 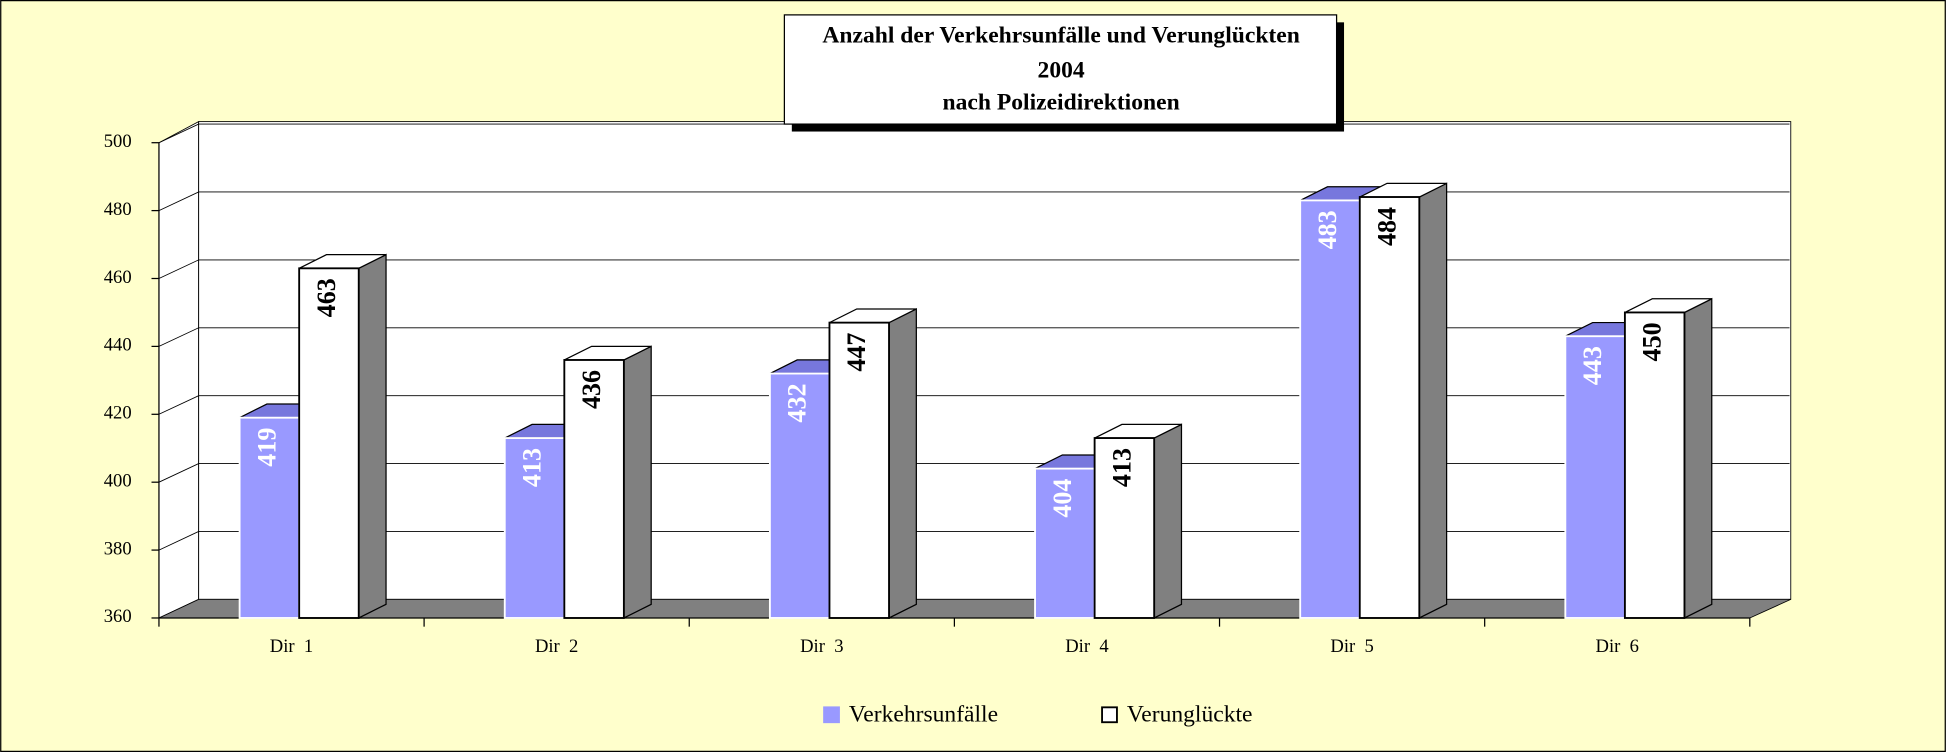 I want to click on x-tick-label: Dir 5, so click(x=1351, y=646).